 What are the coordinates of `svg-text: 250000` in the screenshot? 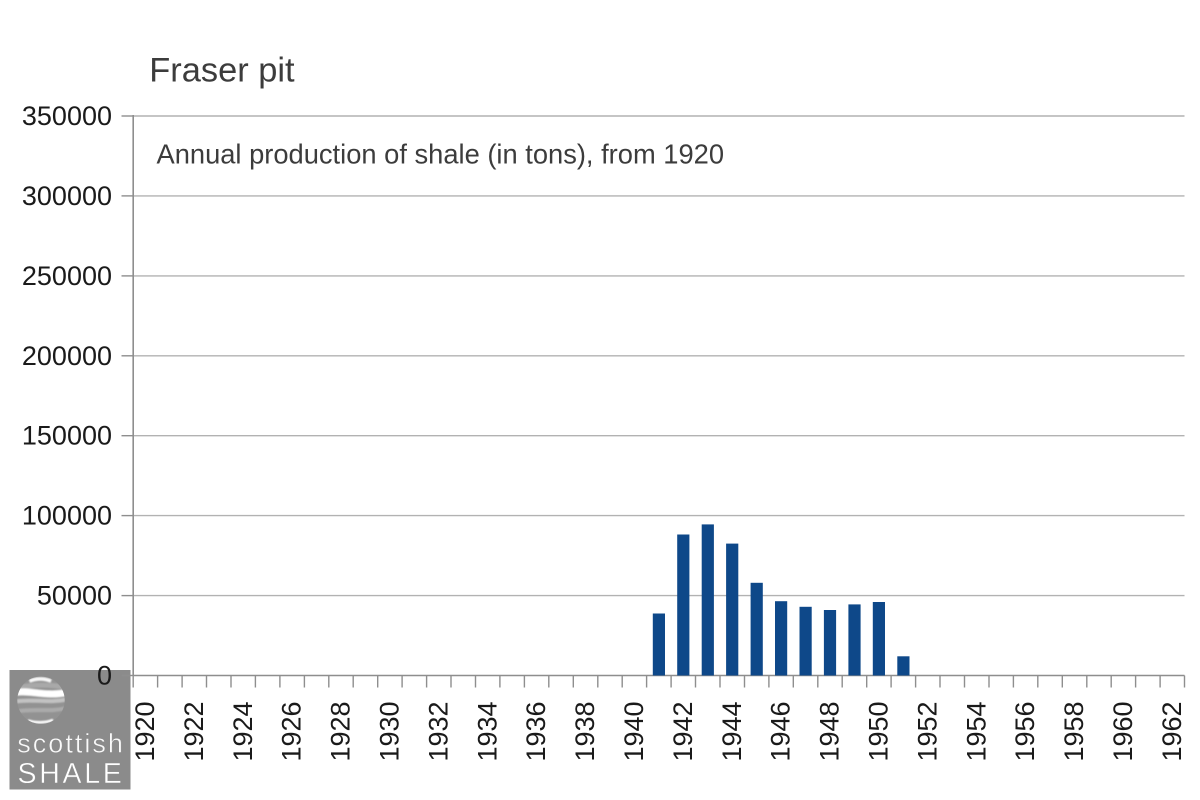 It's located at (67, 276).